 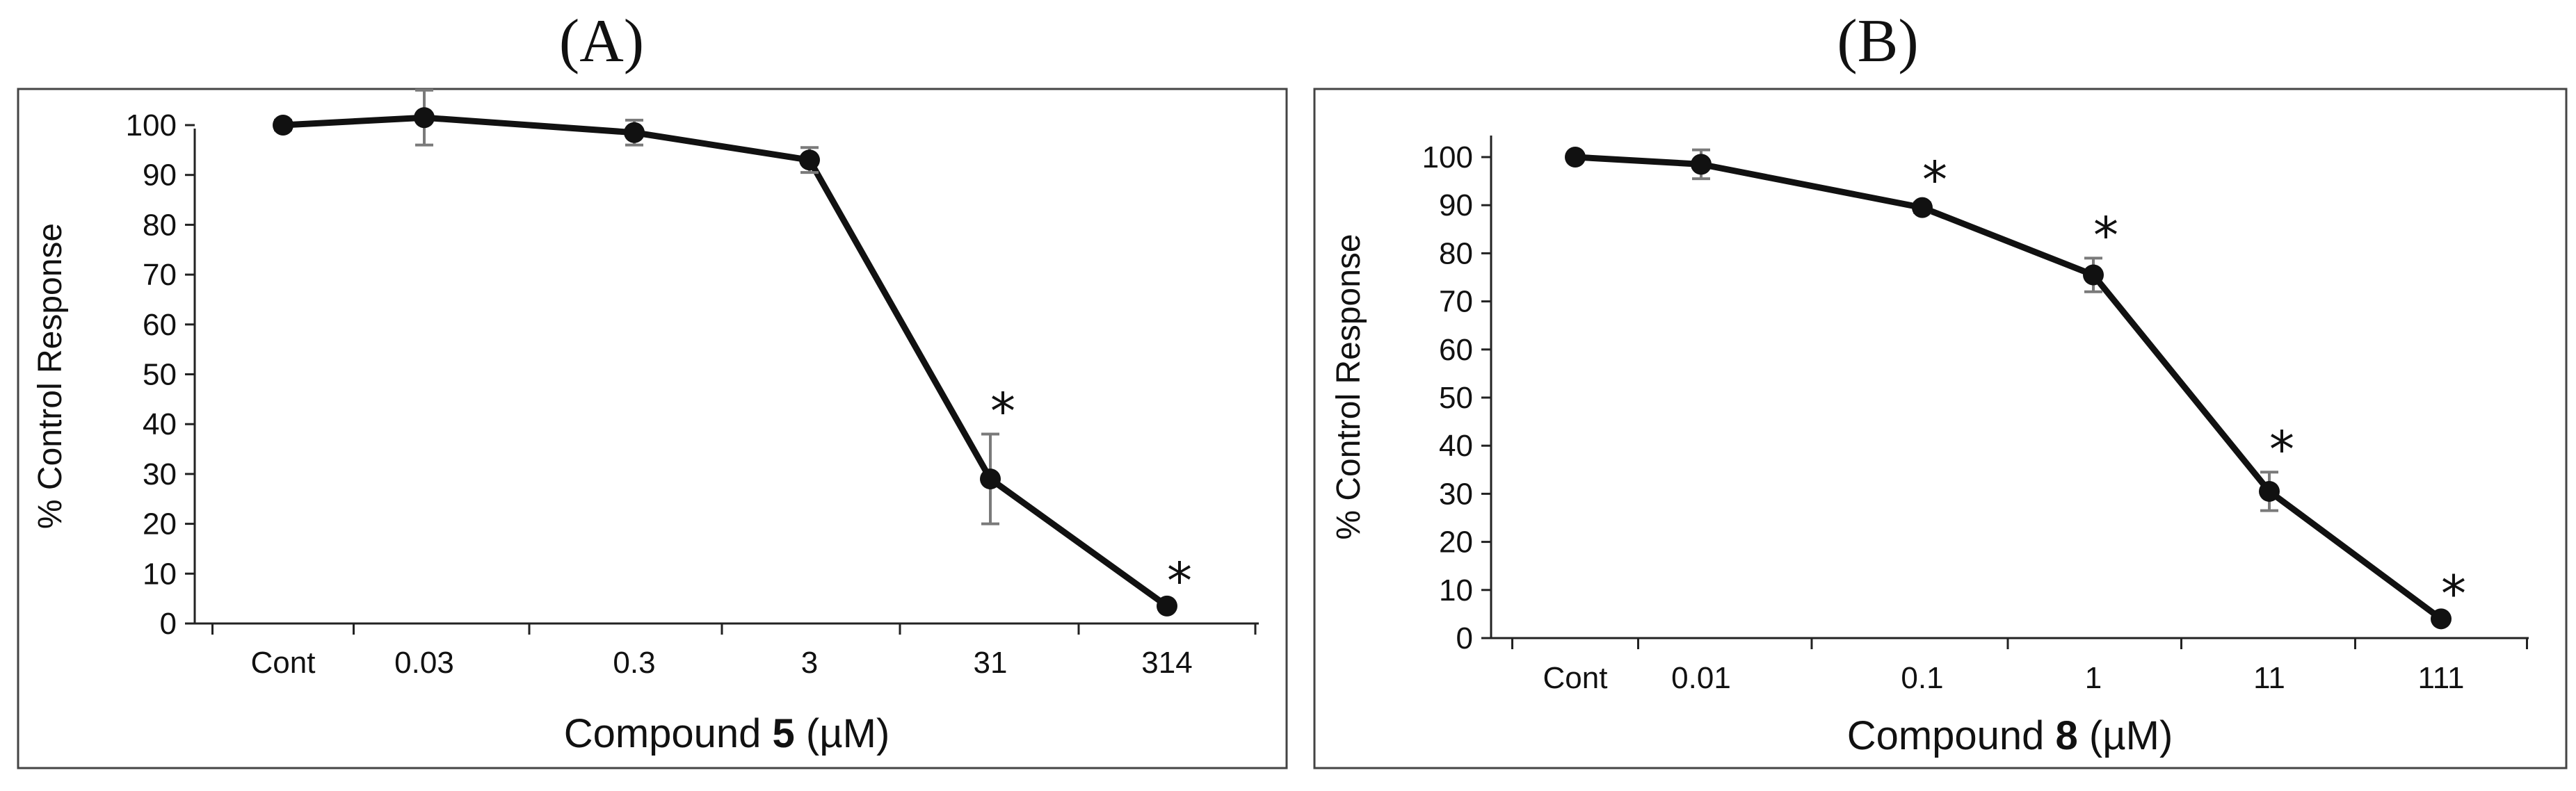 What do you see at coordinates (1922, 678) in the screenshot?
I see `x-tick-label: 0.1` at bounding box center [1922, 678].